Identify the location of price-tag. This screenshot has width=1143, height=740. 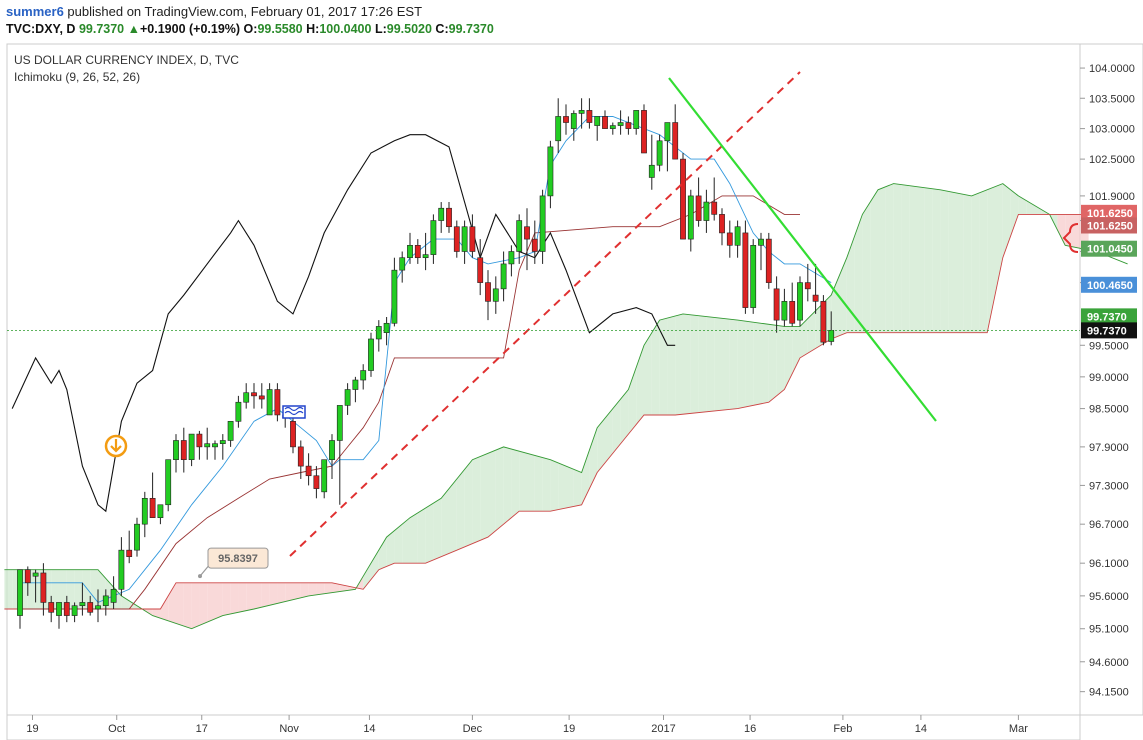
(1109, 330).